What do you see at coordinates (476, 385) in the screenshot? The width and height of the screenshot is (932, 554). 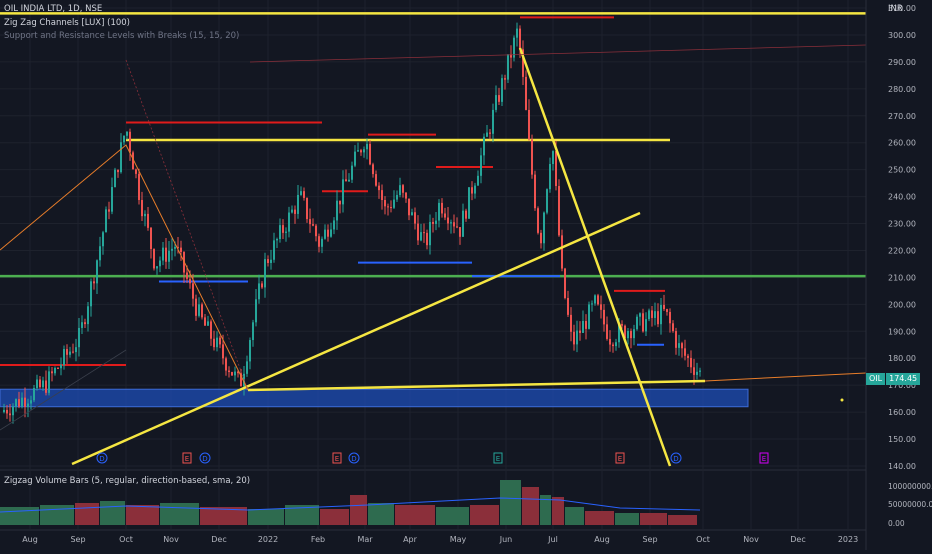 I see `trendline-base` at bounding box center [476, 385].